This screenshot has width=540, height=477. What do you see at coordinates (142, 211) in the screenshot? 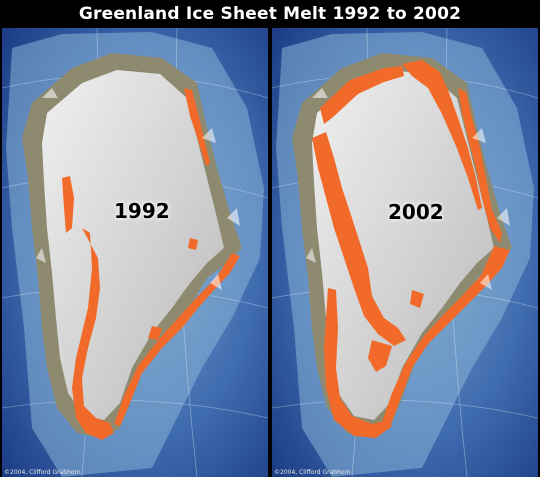
I see `year-label-1992: 1992` at bounding box center [142, 211].